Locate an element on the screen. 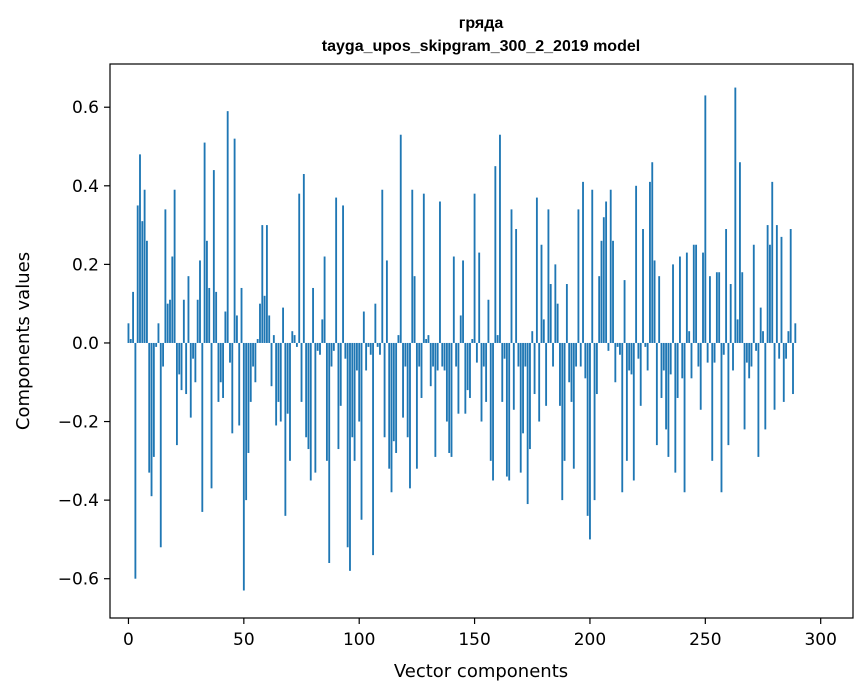  x-axis-label: Vector components is located at coordinates (481, 671).